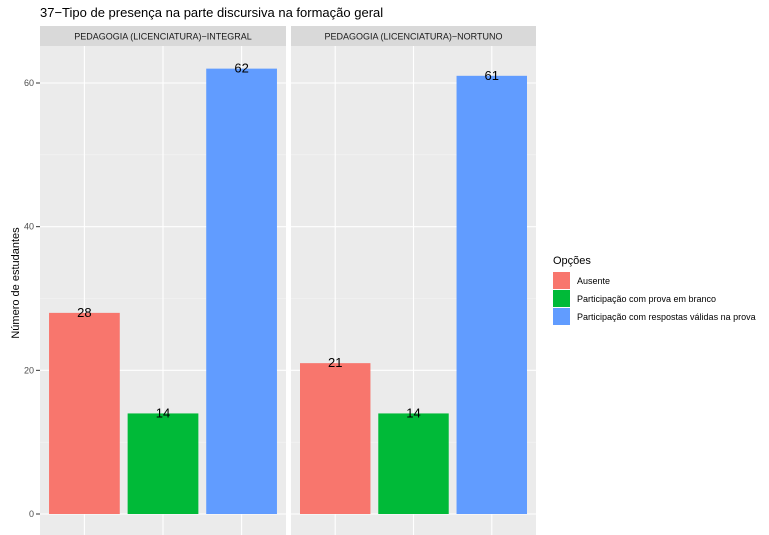  What do you see at coordinates (593, 281) in the screenshot?
I see `legend-label: Ausente` at bounding box center [593, 281].